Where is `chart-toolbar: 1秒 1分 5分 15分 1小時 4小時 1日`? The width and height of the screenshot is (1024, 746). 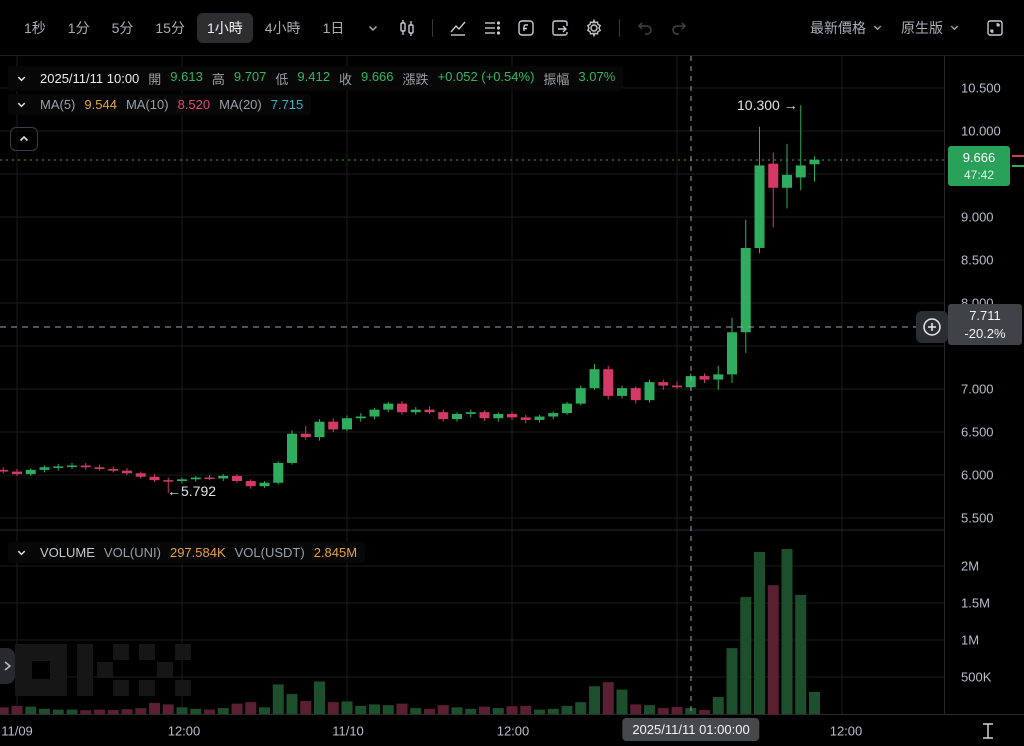
chart-toolbar: 1秒 1分 5分 15分 1小時 4小時 1日 is located at coordinates (512, 28).